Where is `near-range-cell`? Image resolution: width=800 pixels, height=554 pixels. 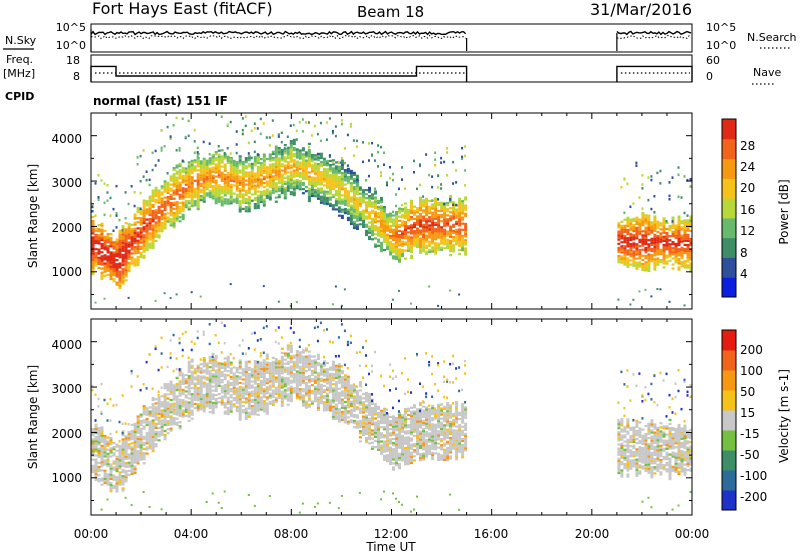 near-range-cell is located at coordinates (290, 306).